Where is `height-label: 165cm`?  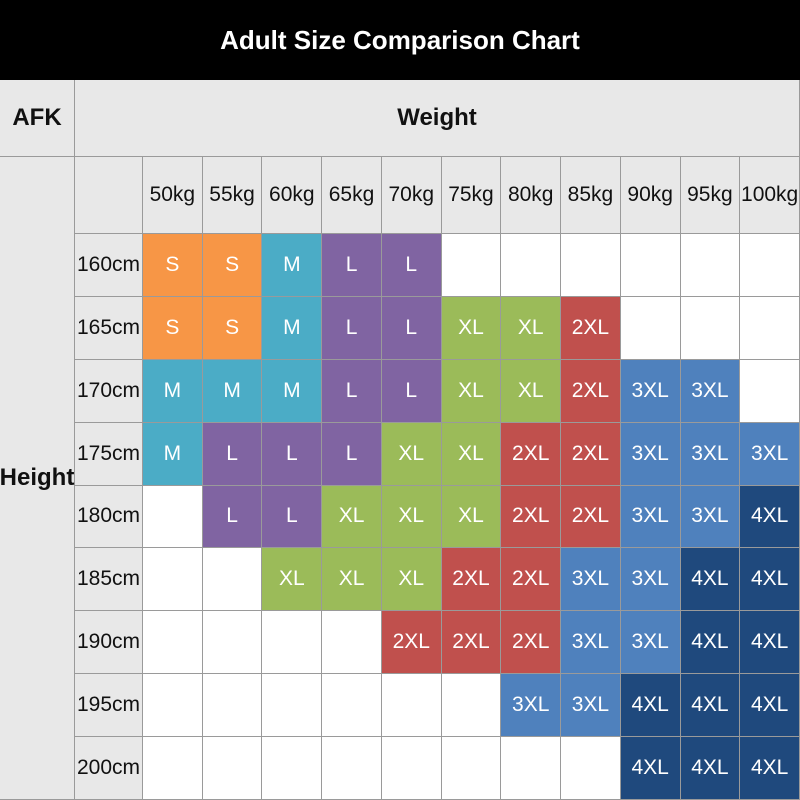 height-label: 165cm is located at coordinates (109, 328).